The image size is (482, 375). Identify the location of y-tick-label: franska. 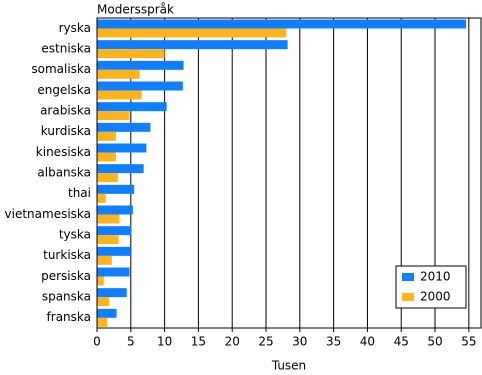
(69, 317).